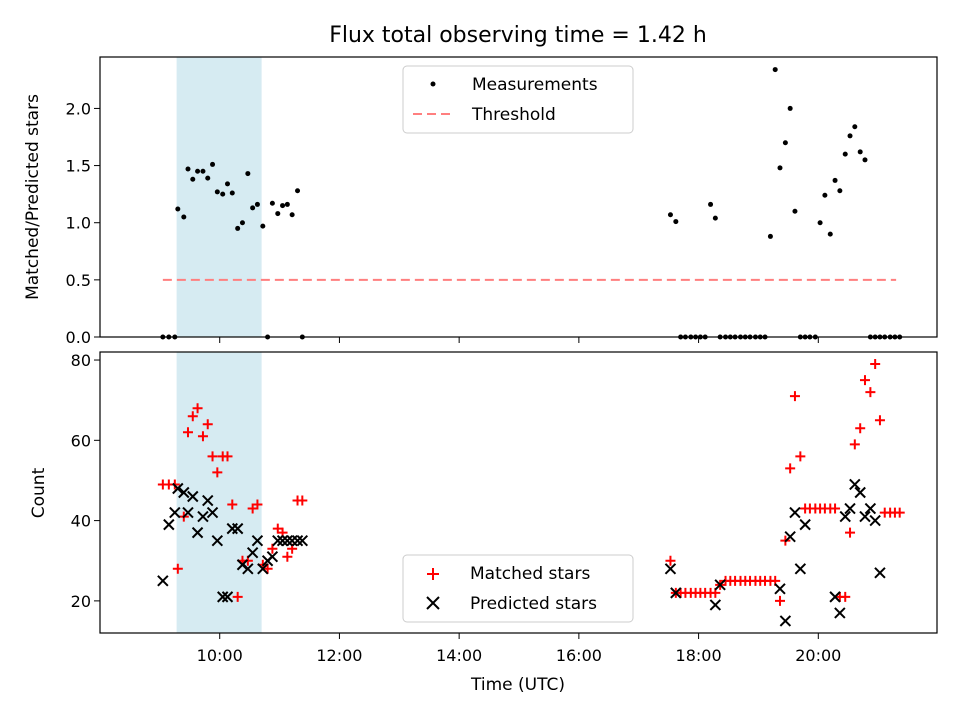 The height and width of the screenshot is (720, 960). I want to click on legend-predicted-label: Predicted stars, so click(533, 604).